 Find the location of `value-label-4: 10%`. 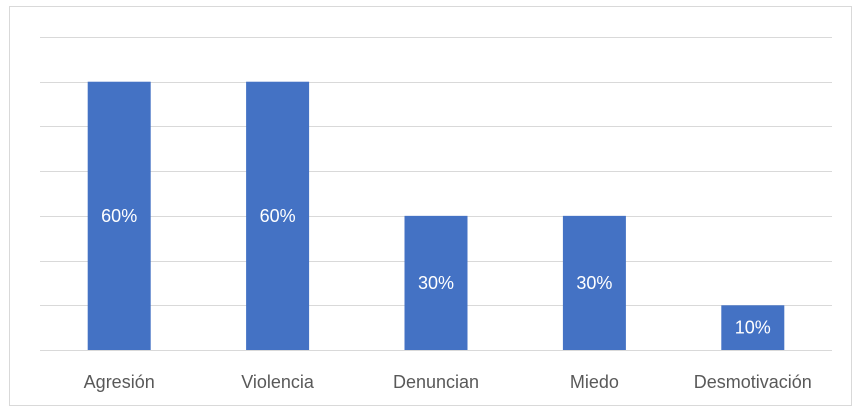

value-label-4: 10% is located at coordinates (753, 328).